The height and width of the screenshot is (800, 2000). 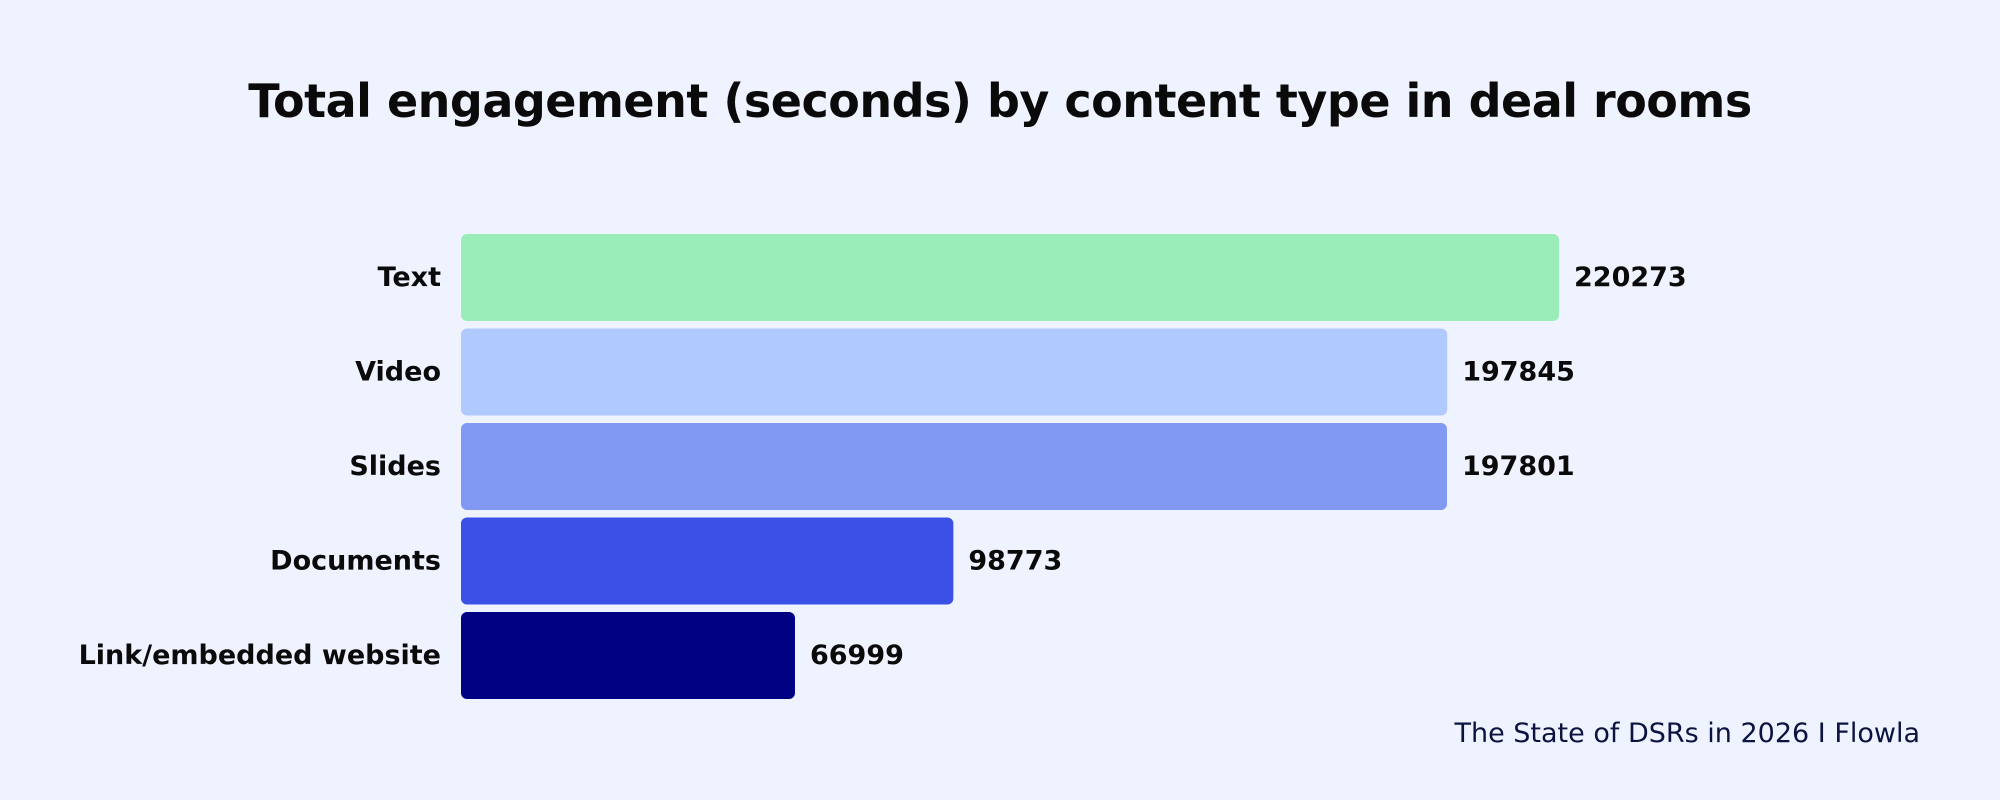 What do you see at coordinates (355, 561) in the screenshot?
I see `category-label: Documents` at bounding box center [355, 561].